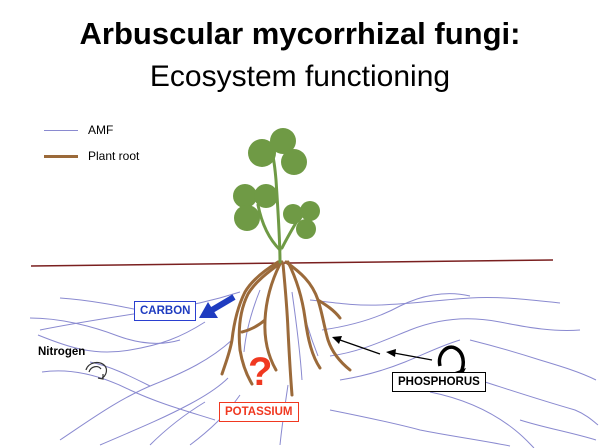 The height and width of the screenshot is (448, 600). What do you see at coordinates (223, 303) in the screenshot?
I see `carbon-arrow-shaft` at bounding box center [223, 303].